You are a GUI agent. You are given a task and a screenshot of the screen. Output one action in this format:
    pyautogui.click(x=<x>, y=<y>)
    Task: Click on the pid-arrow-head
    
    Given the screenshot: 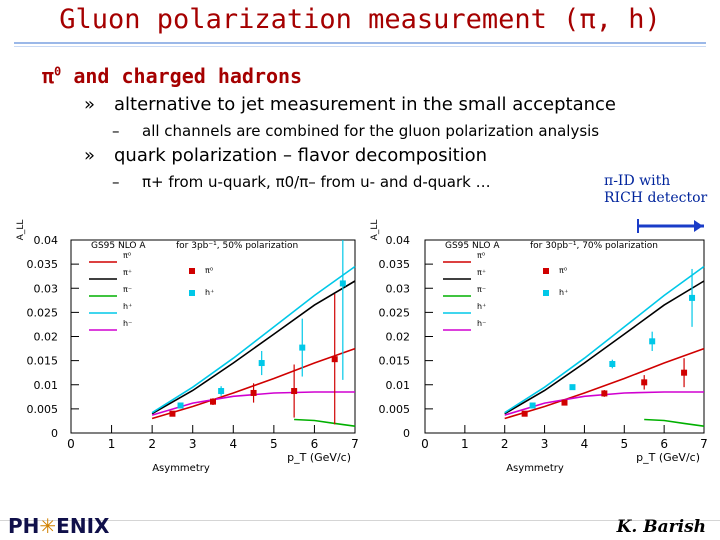 What is the action you would take?
    pyautogui.click(x=698, y=226)
    